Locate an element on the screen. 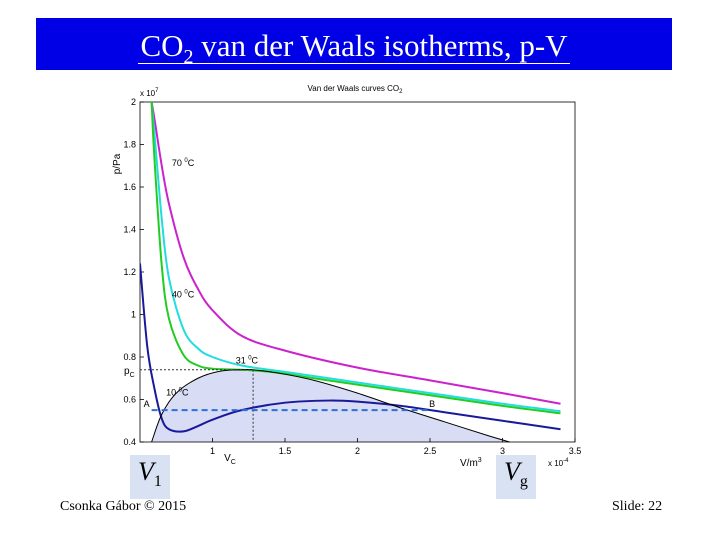 The image size is (720, 540). y-tick-label: 1.8 is located at coordinates (129, 145).